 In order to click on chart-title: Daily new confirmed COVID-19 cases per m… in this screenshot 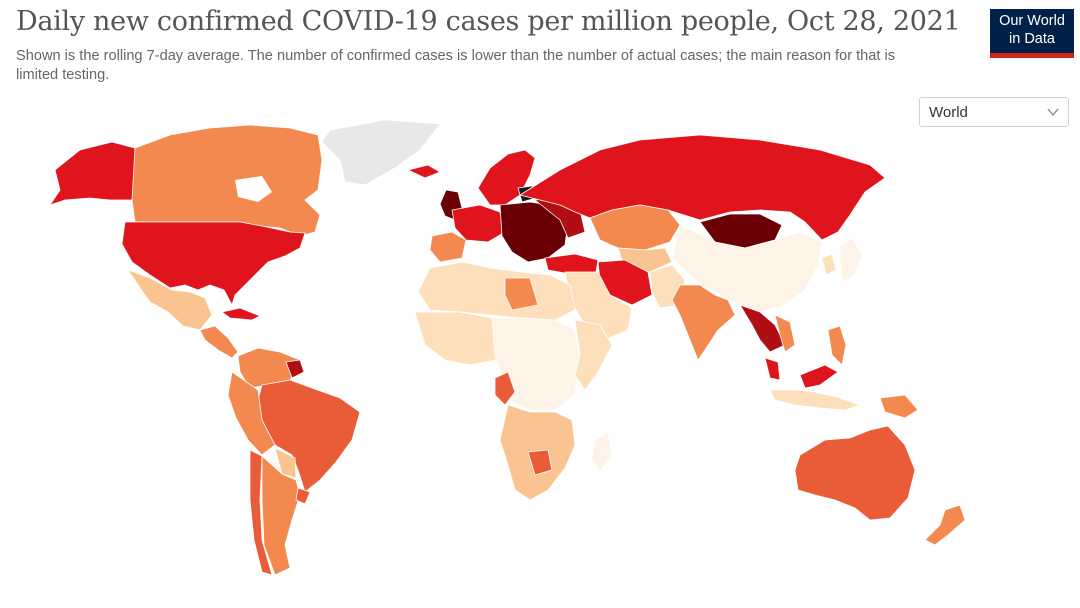, I will do `click(488, 21)`.